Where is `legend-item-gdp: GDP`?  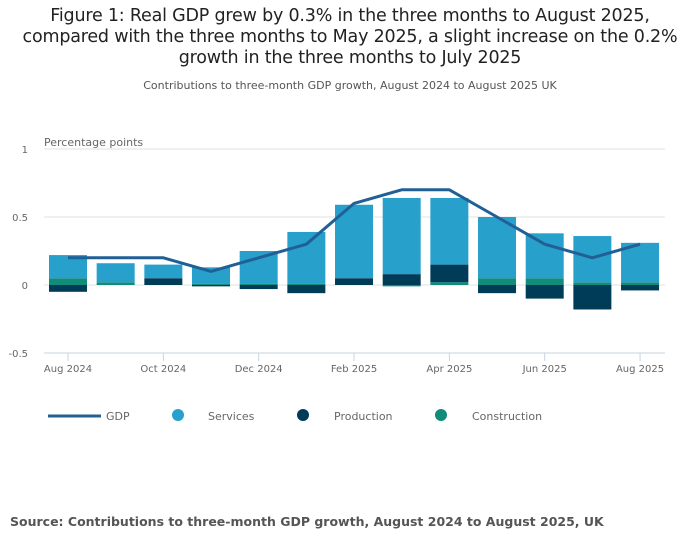 legend-item-gdp: GDP is located at coordinates (89, 416).